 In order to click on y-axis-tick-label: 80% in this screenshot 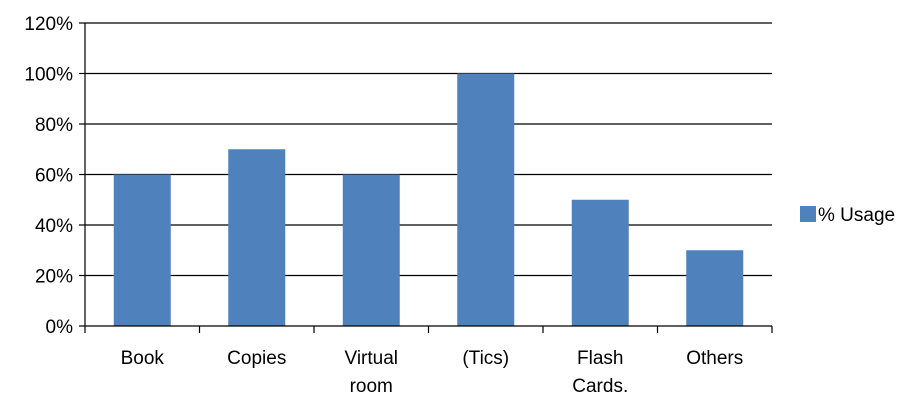, I will do `click(54, 125)`.